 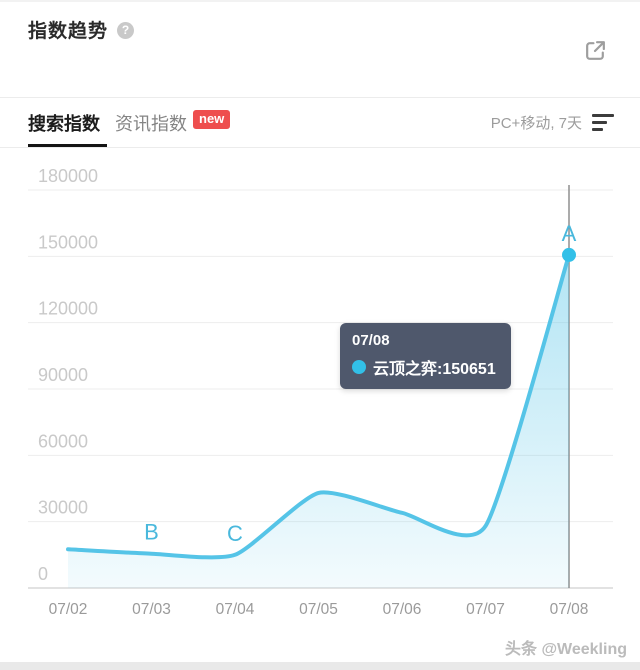 I want to click on y-tick-label: 30000, so click(x=63, y=508).